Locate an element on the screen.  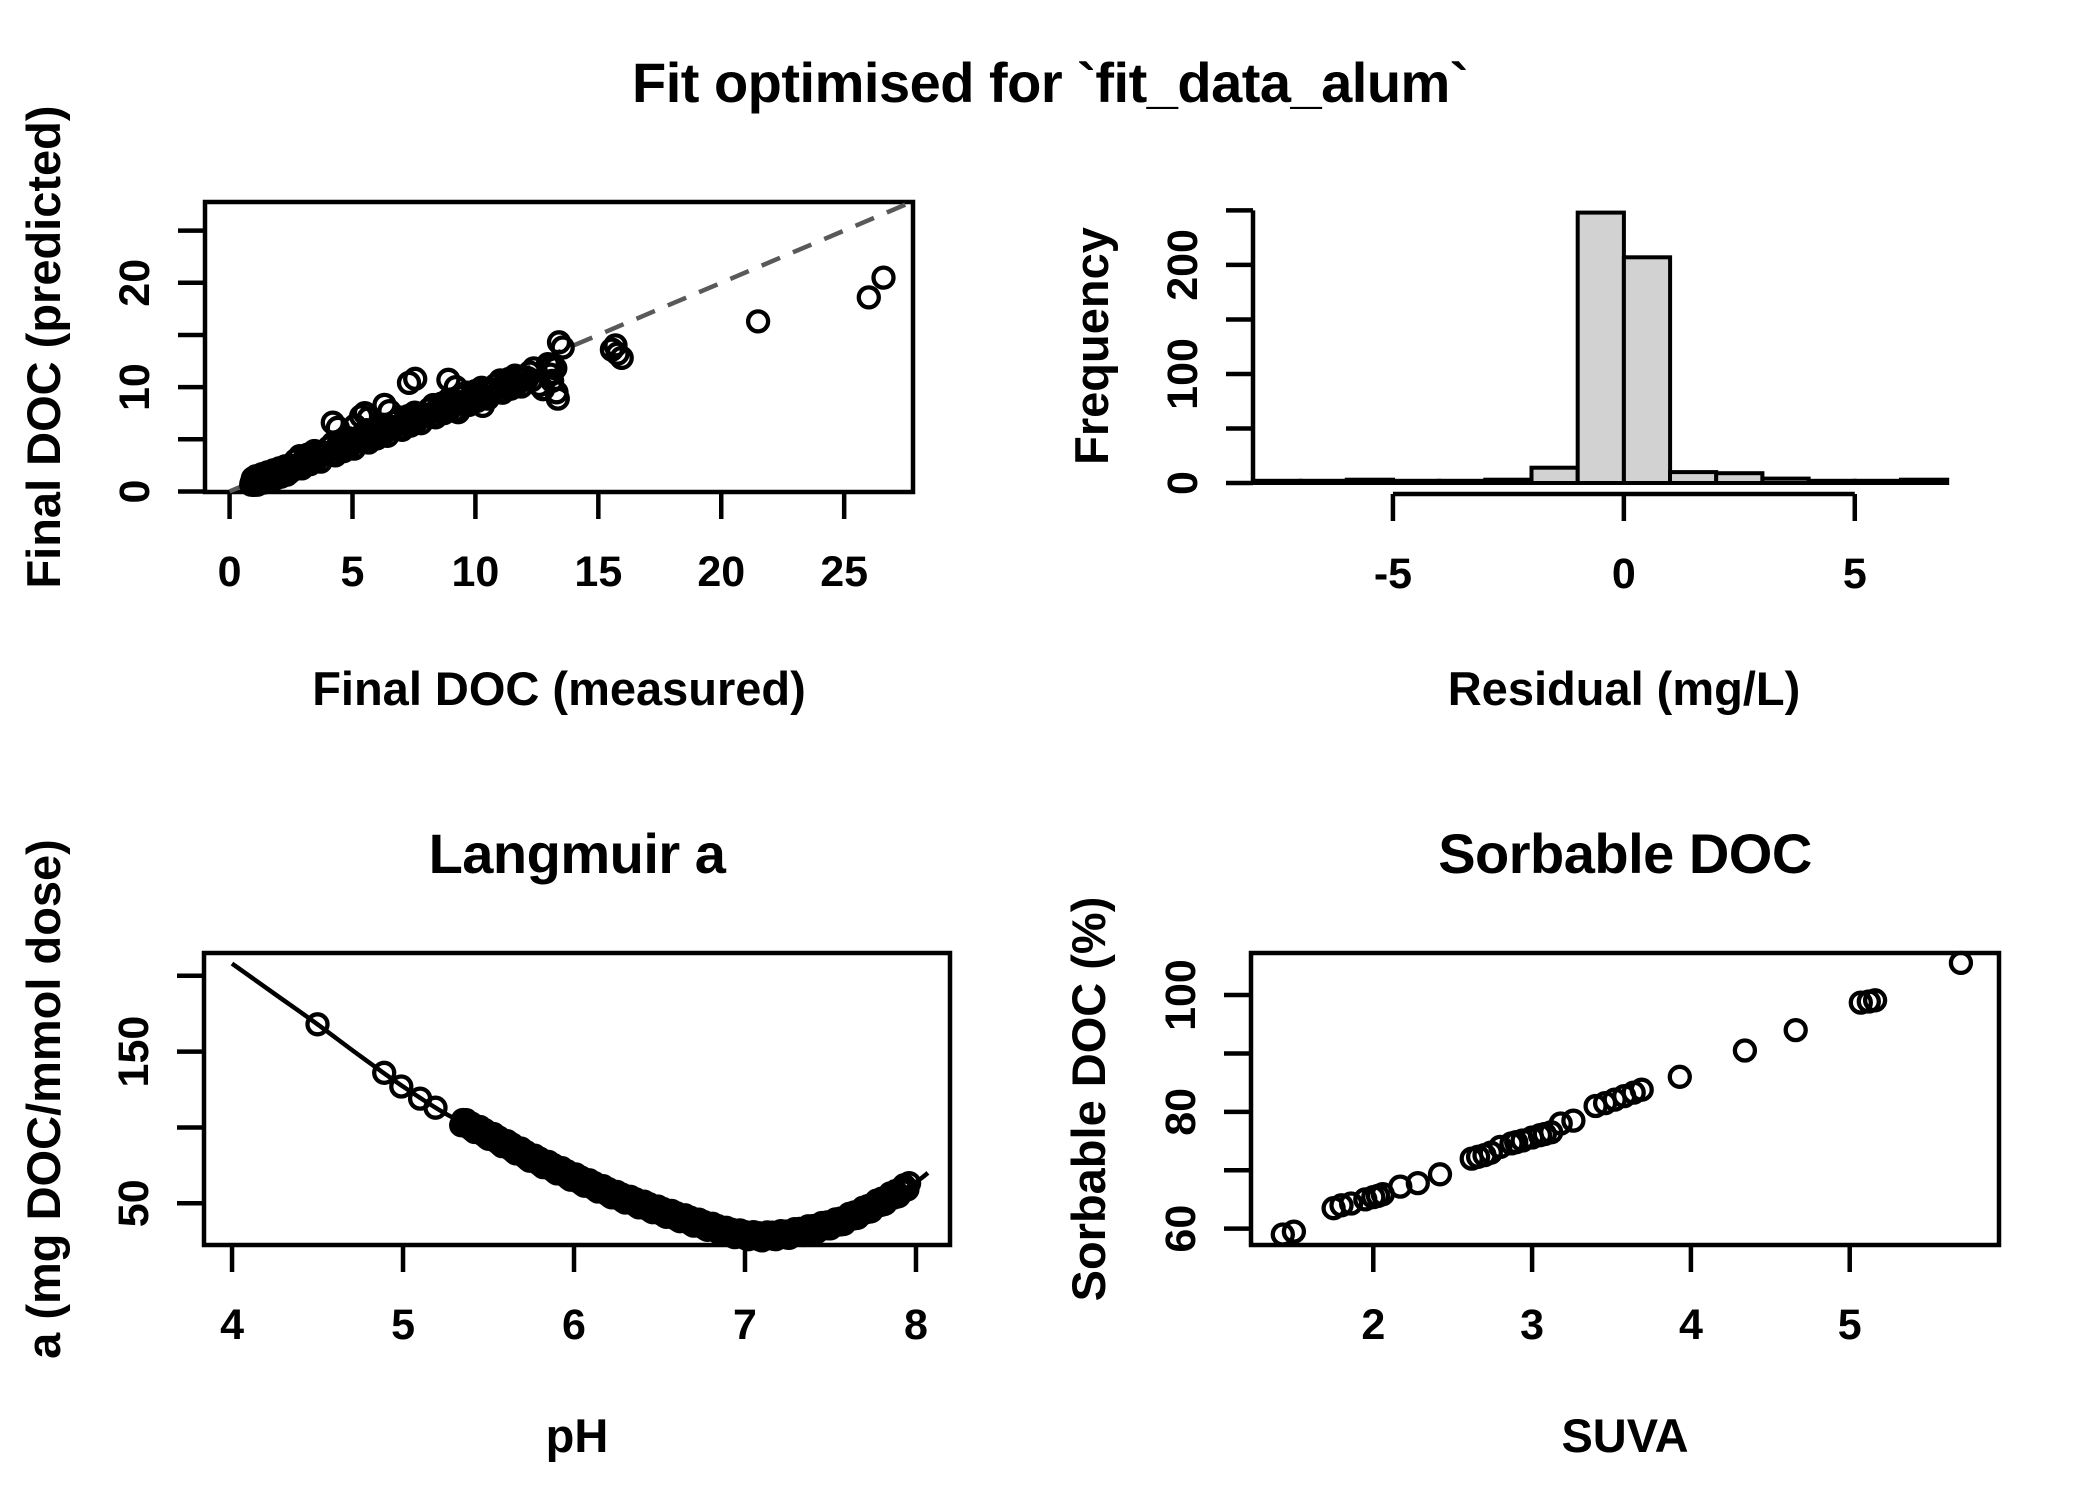
tick-label: 60 is located at coordinates (1181, 1229).